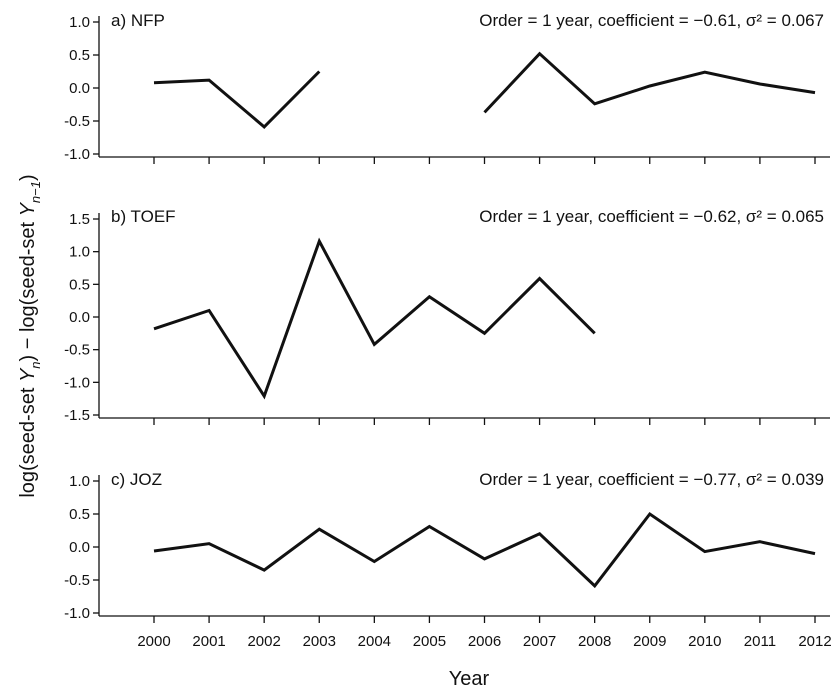  I want to click on x-tick-label: 2010, so click(704, 641).